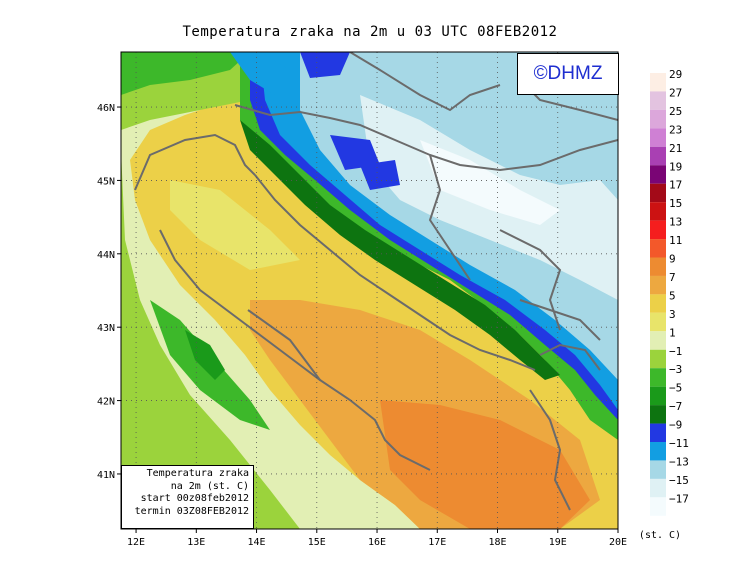 This screenshot has height=582, width=740. What do you see at coordinates (196, 542) in the screenshot?
I see `lon-tick-label: 13E` at bounding box center [196, 542].